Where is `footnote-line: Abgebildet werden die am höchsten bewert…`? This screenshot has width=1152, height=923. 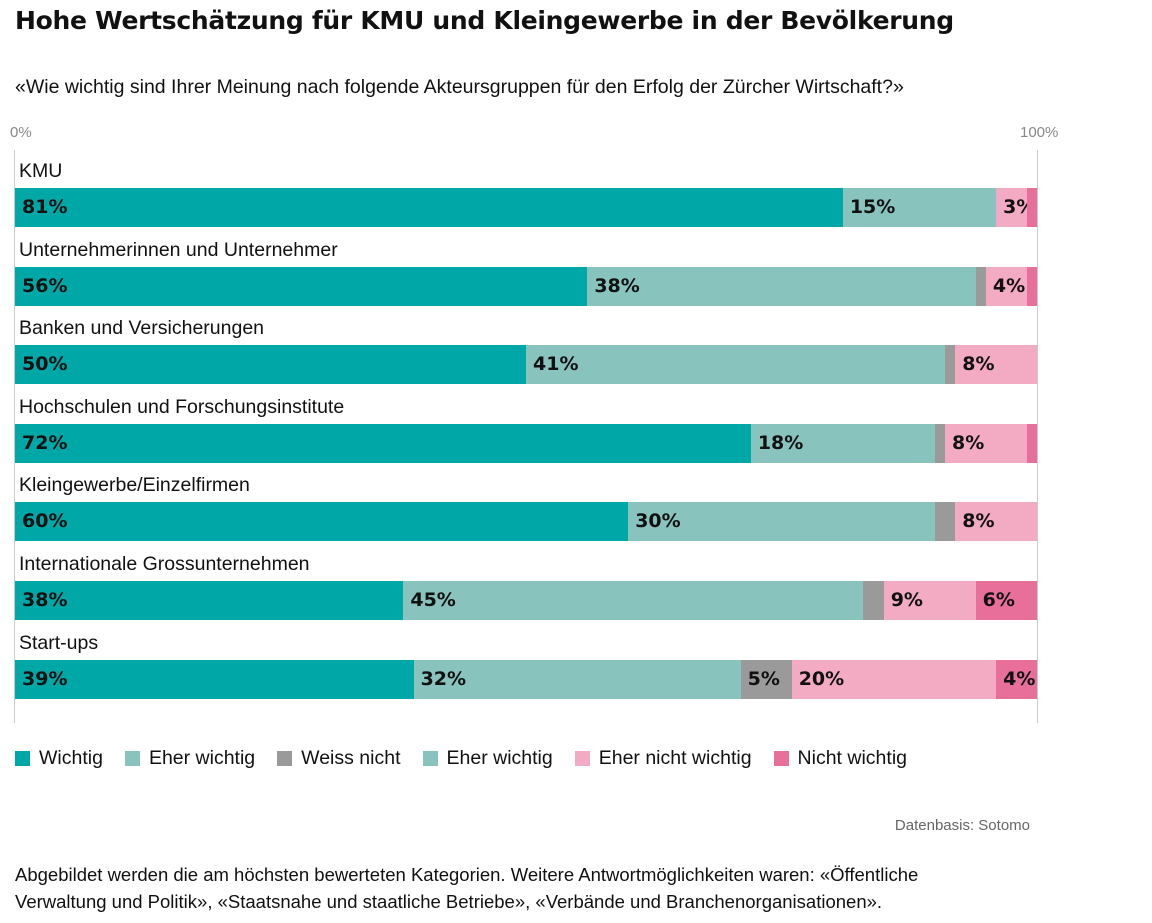
footnote-line: Abgebildet werden die am höchsten bewert… is located at coordinates (467, 874).